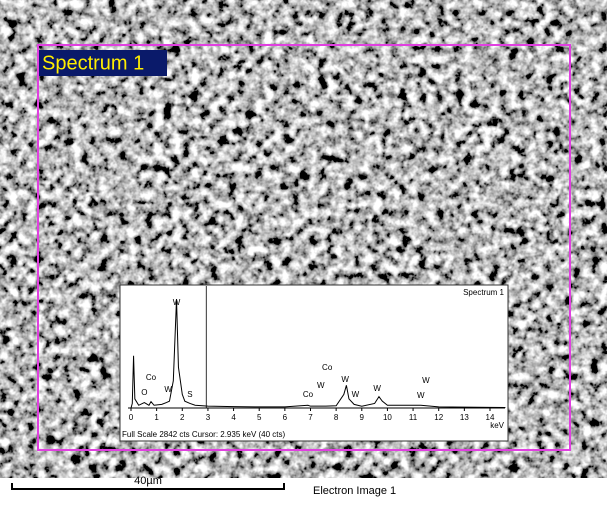 Image resolution: width=607 pixels, height=508 pixels. What do you see at coordinates (93, 63) in the screenshot?
I see `region-label: Spectrum 1` at bounding box center [93, 63].